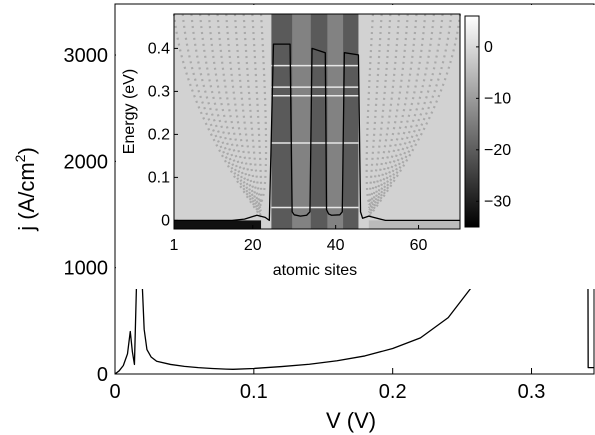 This screenshot has height=435, width=595. I want to click on inset-x-tick-label: 20, so click(253, 245).